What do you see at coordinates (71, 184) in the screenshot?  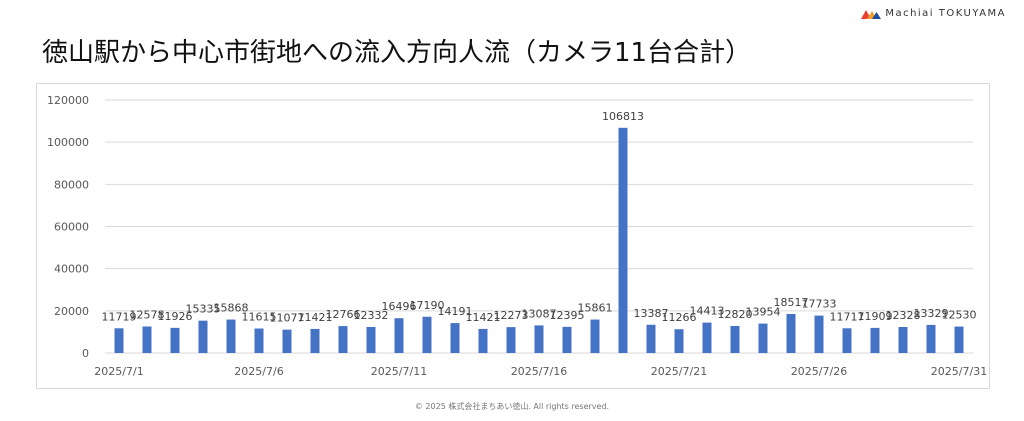 I see `y-tick-label: 80000` at bounding box center [71, 184].